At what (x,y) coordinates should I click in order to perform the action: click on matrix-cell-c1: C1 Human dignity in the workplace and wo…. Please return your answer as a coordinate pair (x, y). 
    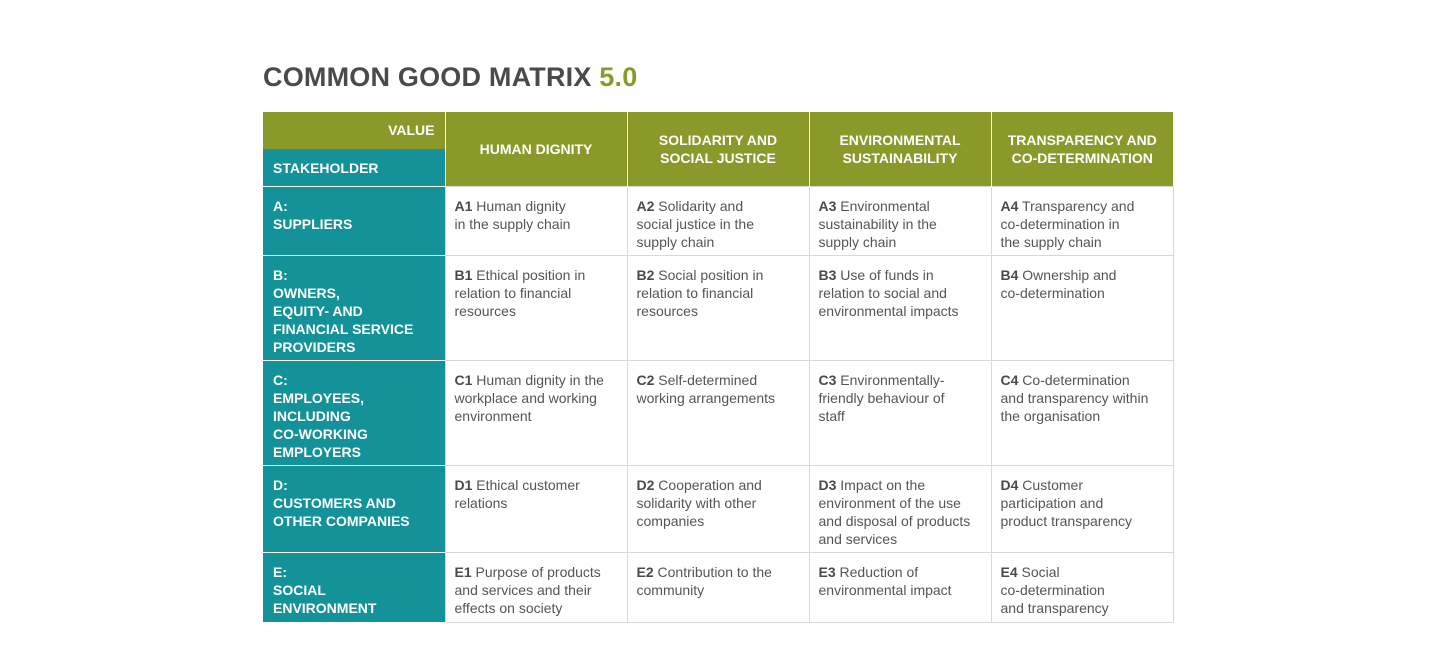
    Looking at the image, I should click on (536, 412).